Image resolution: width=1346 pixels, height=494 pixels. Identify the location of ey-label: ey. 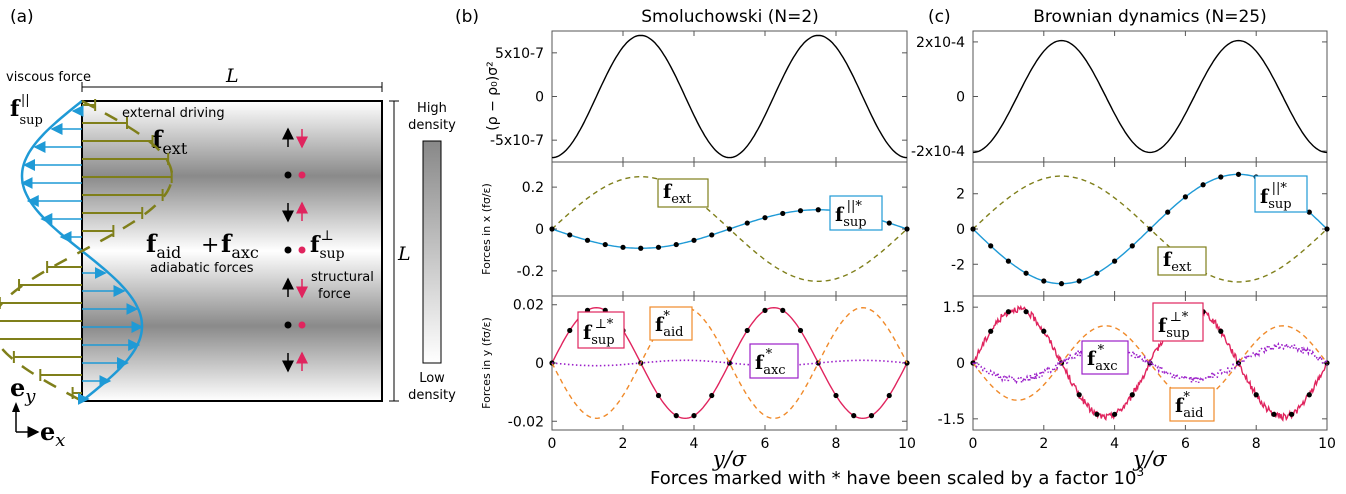
(23, 390).